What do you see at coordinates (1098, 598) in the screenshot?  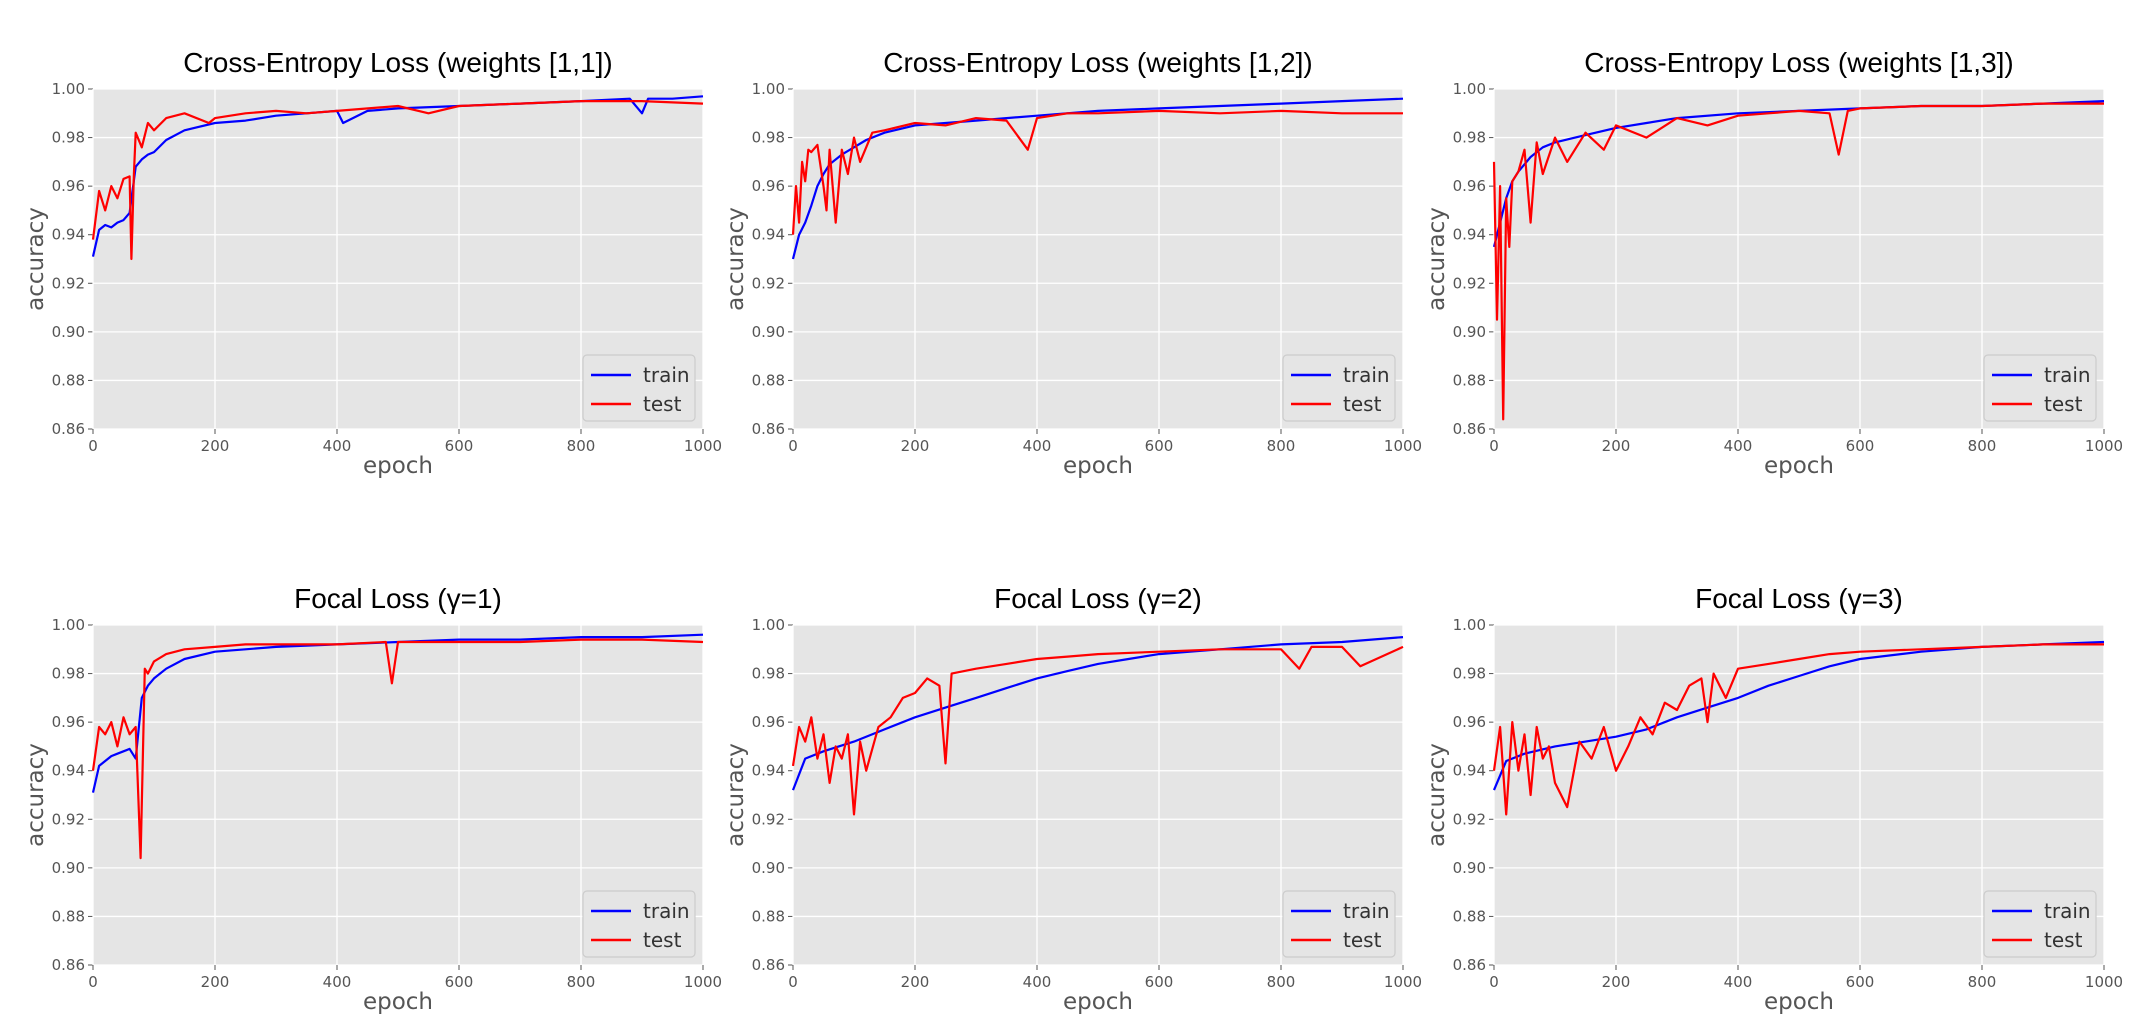 I see `chart-title: Focal Loss (γ=2)` at bounding box center [1098, 598].